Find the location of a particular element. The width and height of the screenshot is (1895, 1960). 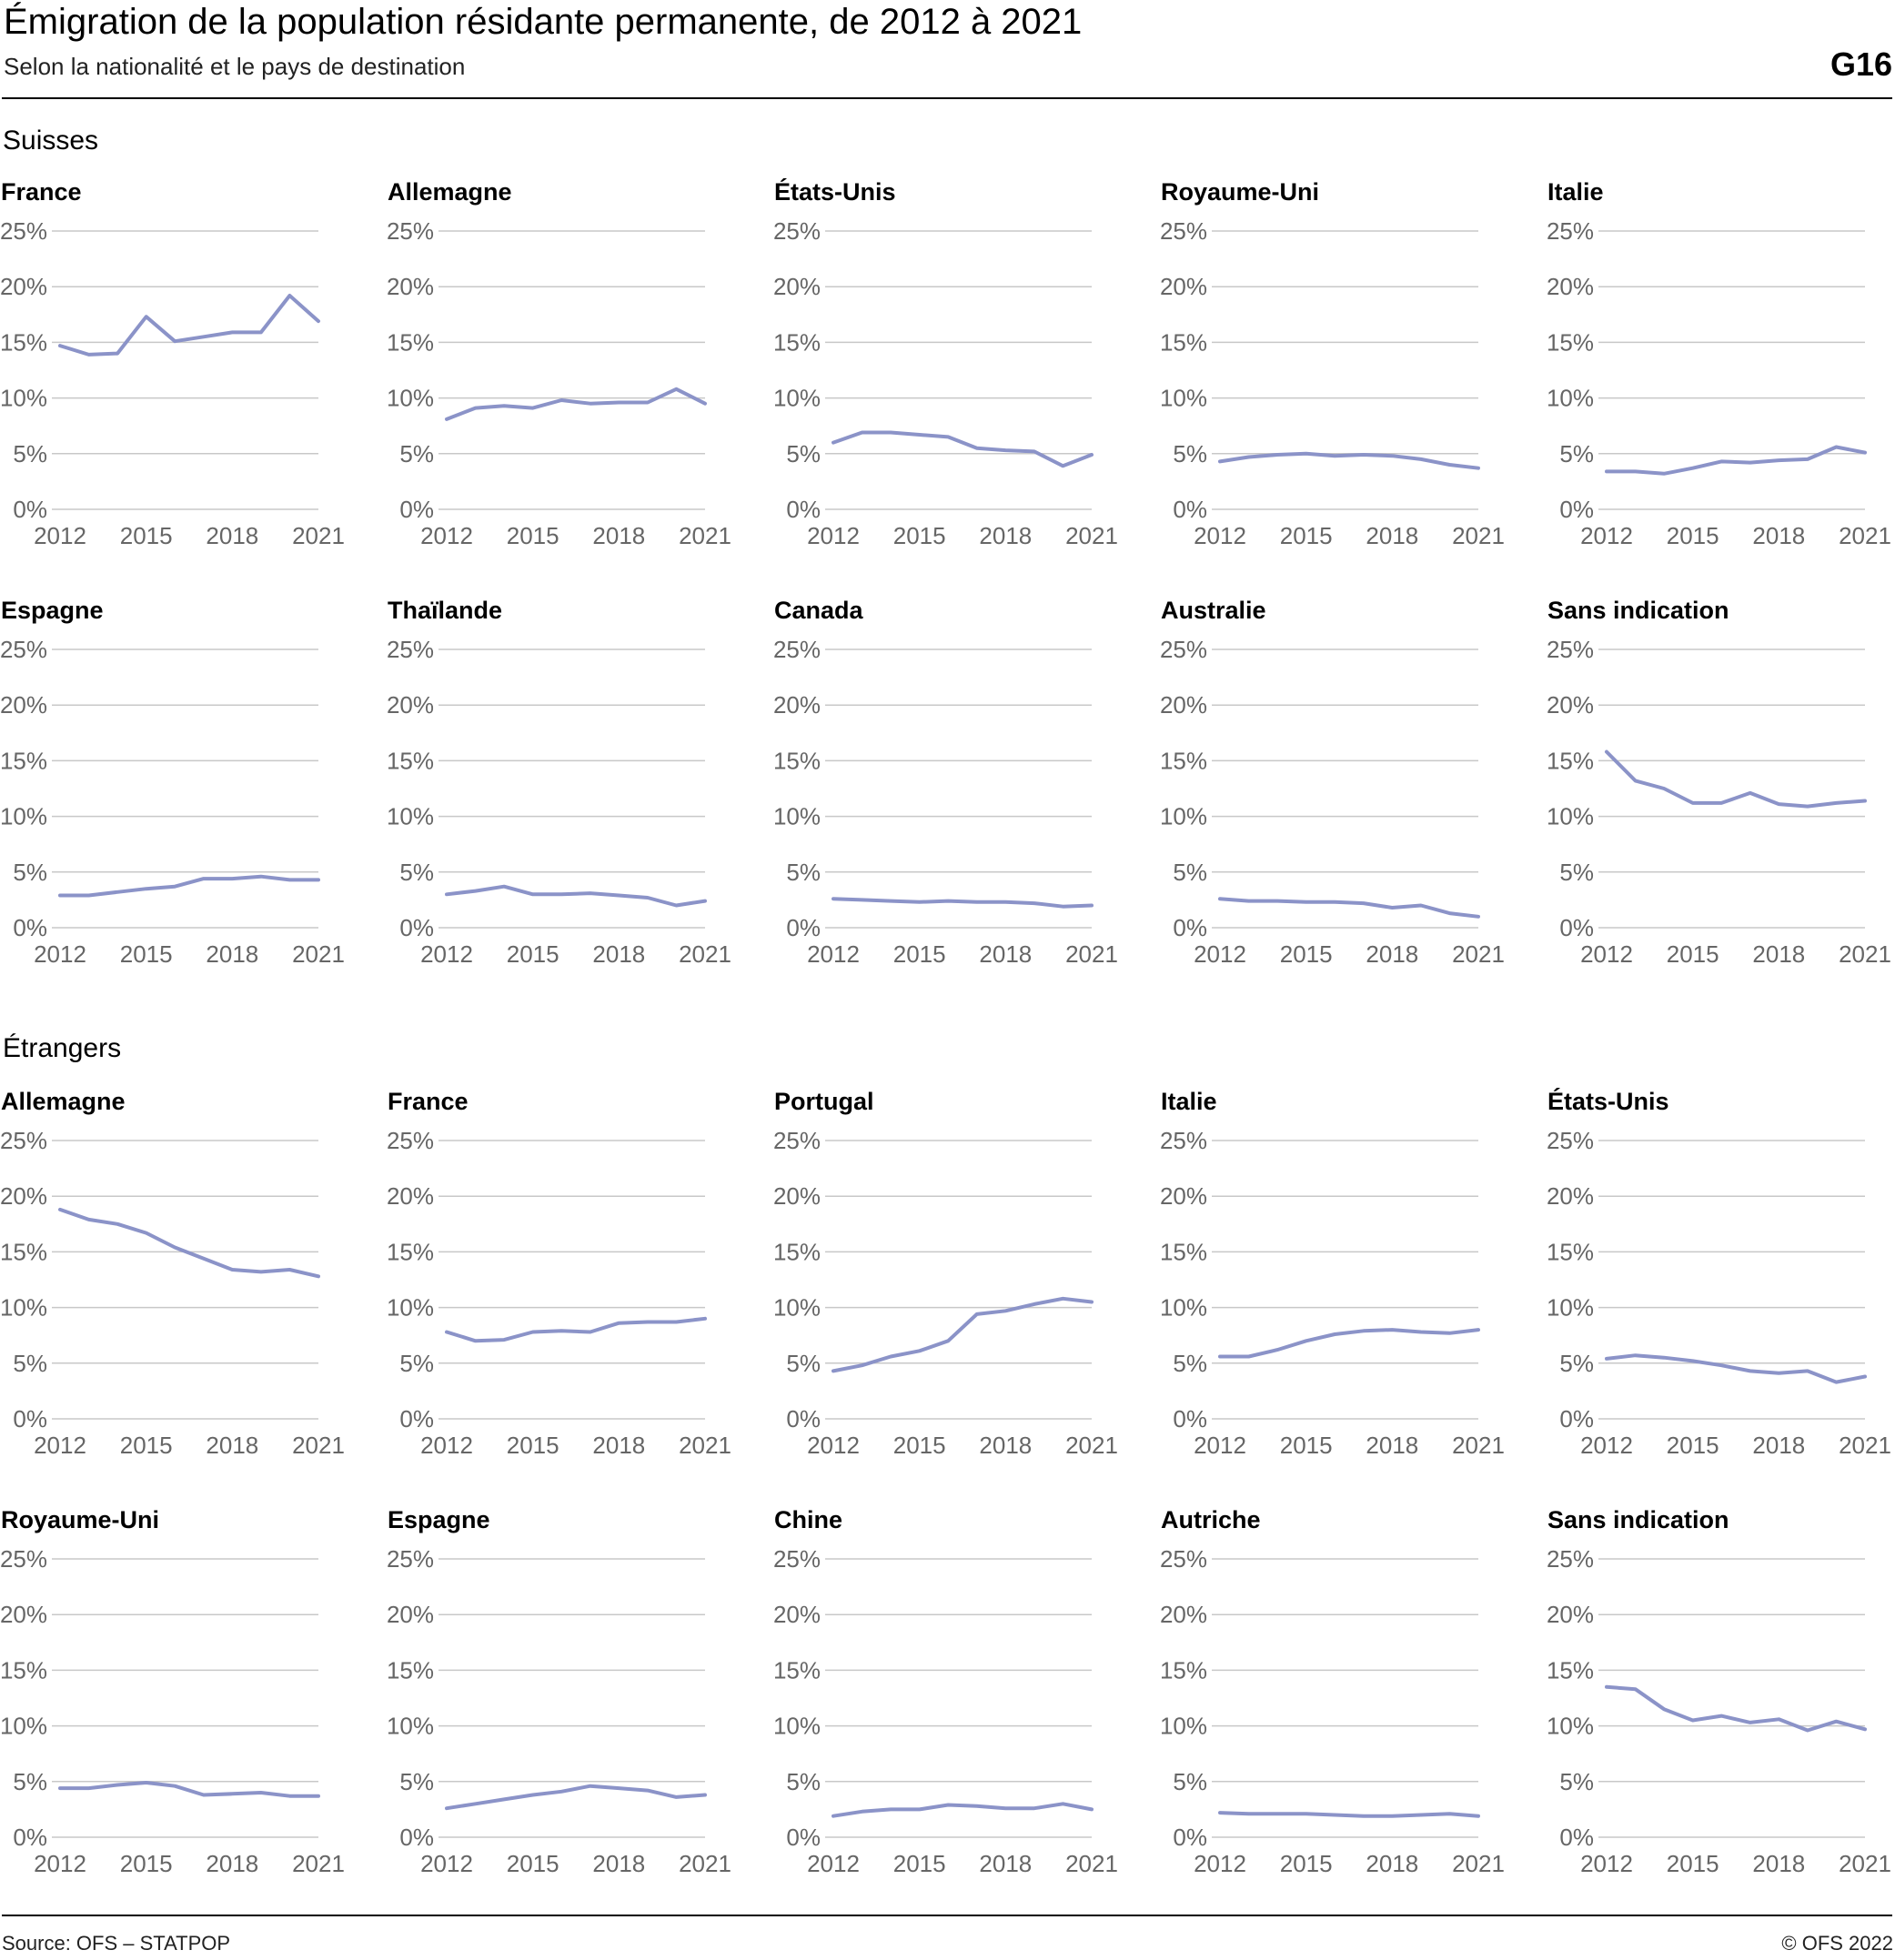

section-heading-etrangers: Étrangers is located at coordinates (63, 1048).